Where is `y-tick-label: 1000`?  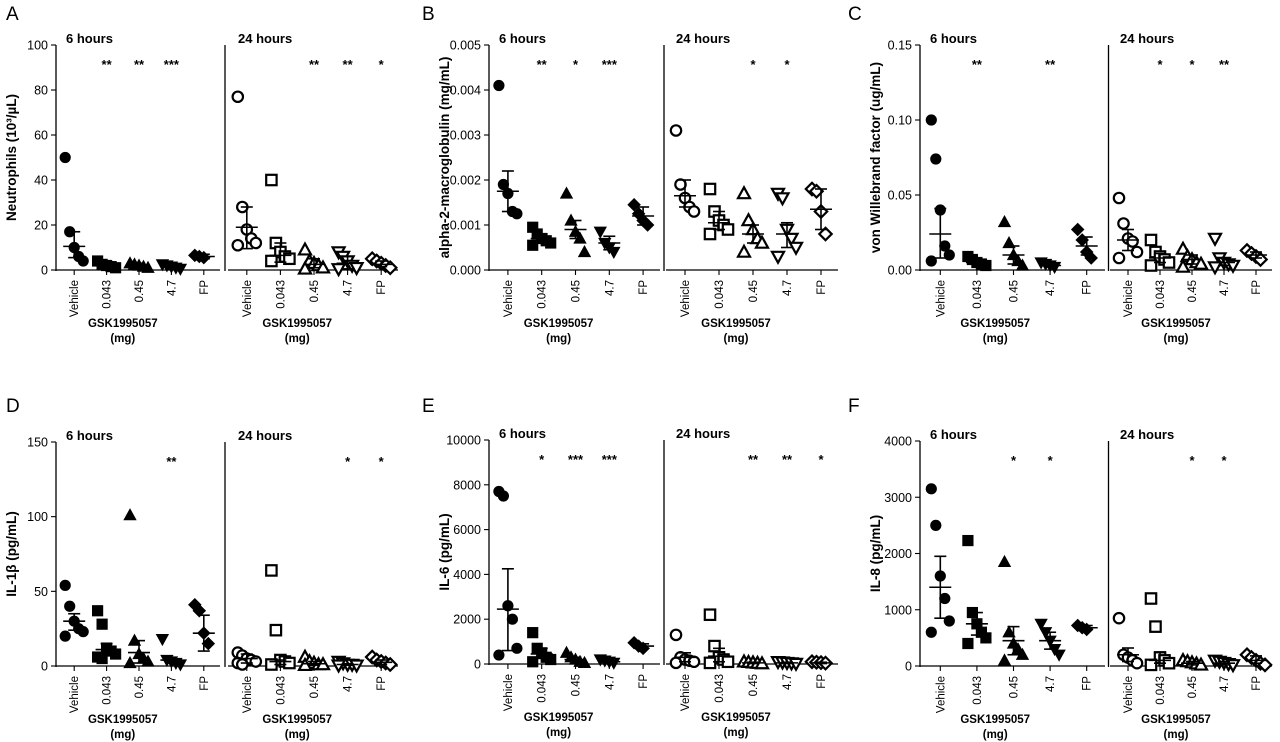
y-tick-label: 1000 is located at coordinates (898, 610).